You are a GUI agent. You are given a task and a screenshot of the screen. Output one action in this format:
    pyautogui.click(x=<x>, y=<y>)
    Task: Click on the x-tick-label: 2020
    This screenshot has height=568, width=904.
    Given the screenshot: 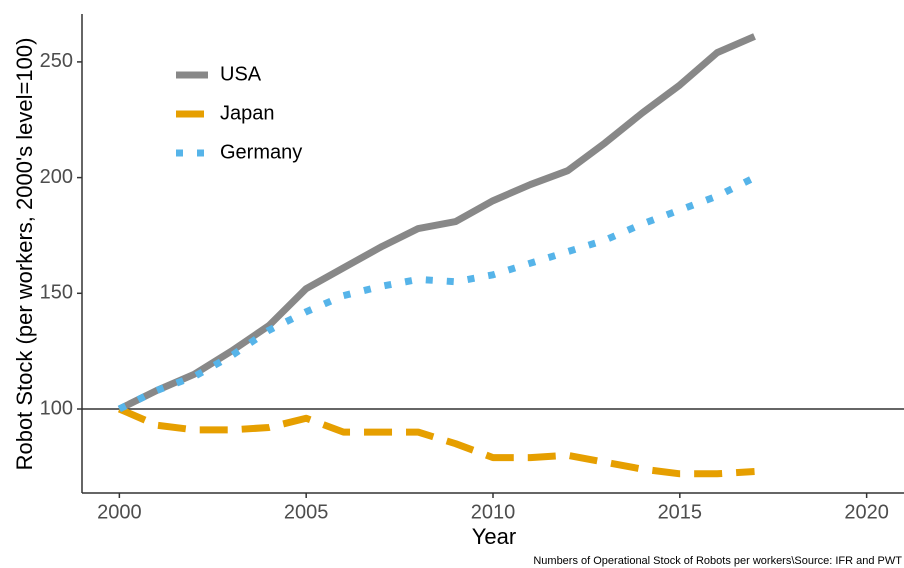 What is the action you would take?
    pyautogui.click(x=866, y=512)
    